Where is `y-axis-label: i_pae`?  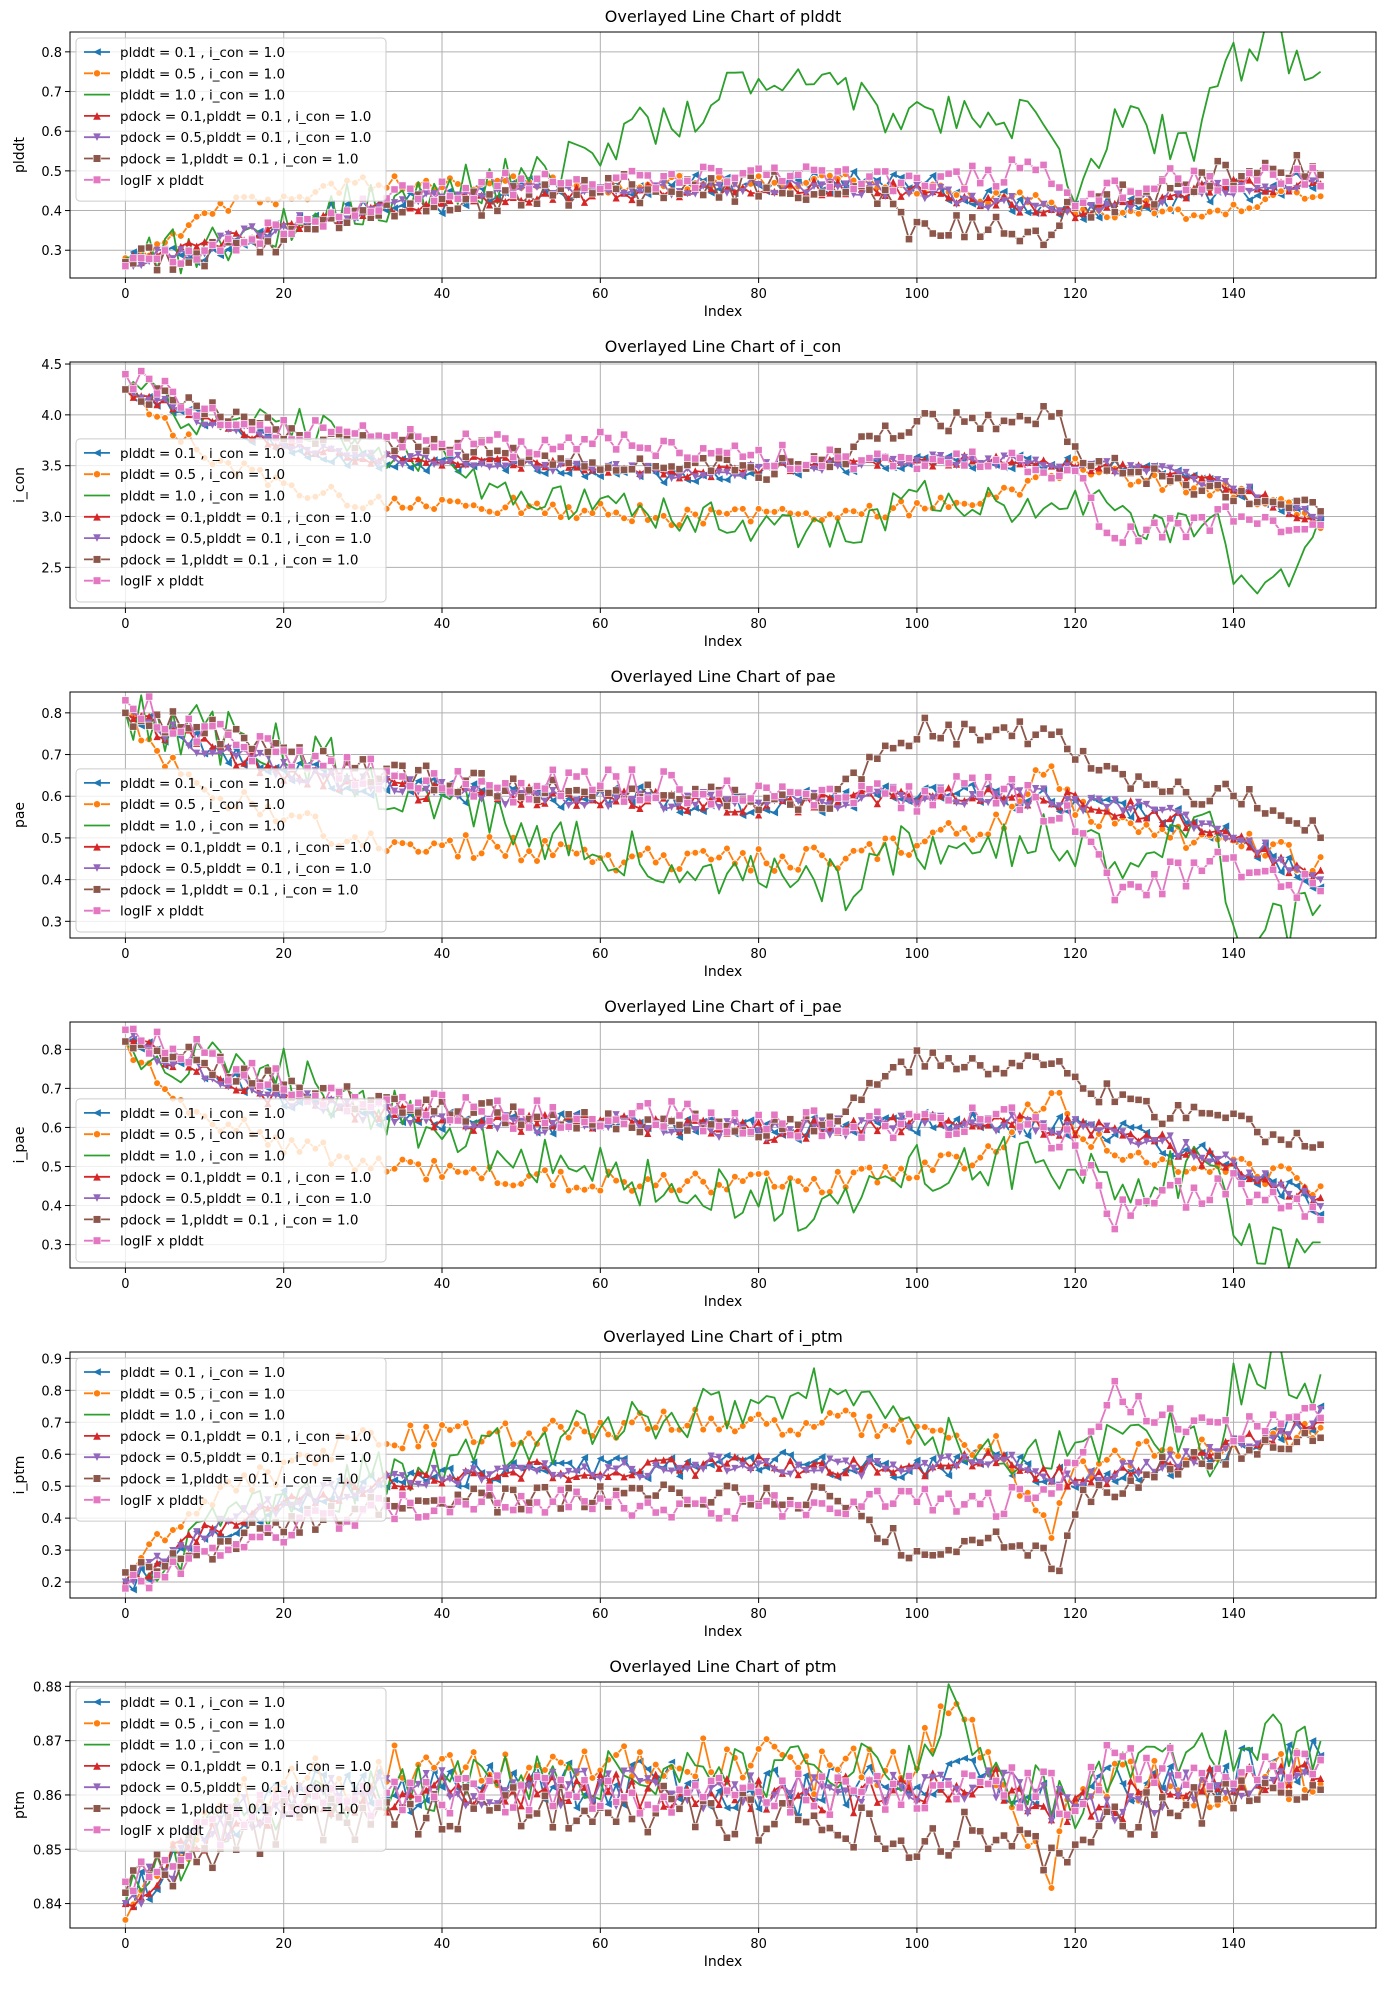
y-axis-label: i_pae is located at coordinates (20, 1145).